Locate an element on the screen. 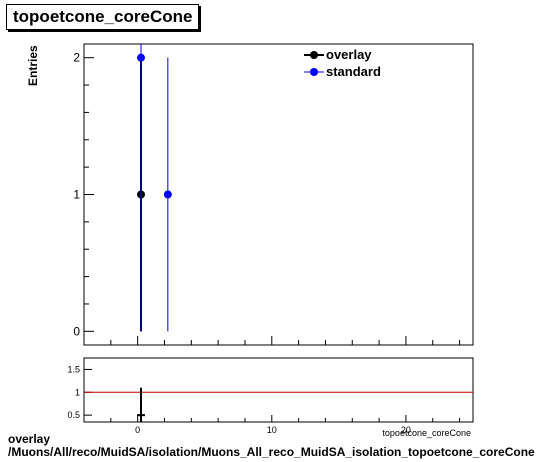  legend-overlay-marker is located at coordinates (314, 55).